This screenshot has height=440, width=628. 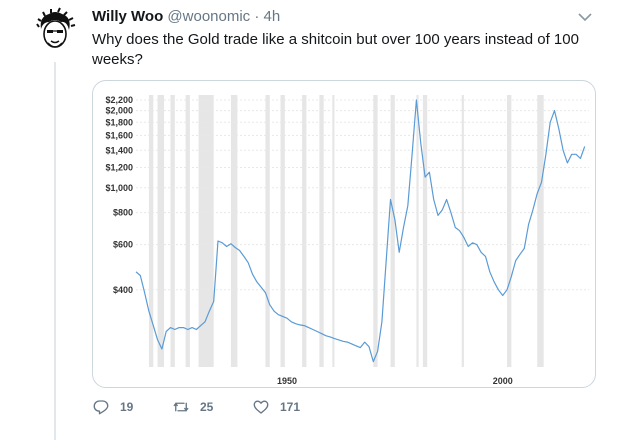 I want to click on chevron-down-icon, so click(x=585, y=17).